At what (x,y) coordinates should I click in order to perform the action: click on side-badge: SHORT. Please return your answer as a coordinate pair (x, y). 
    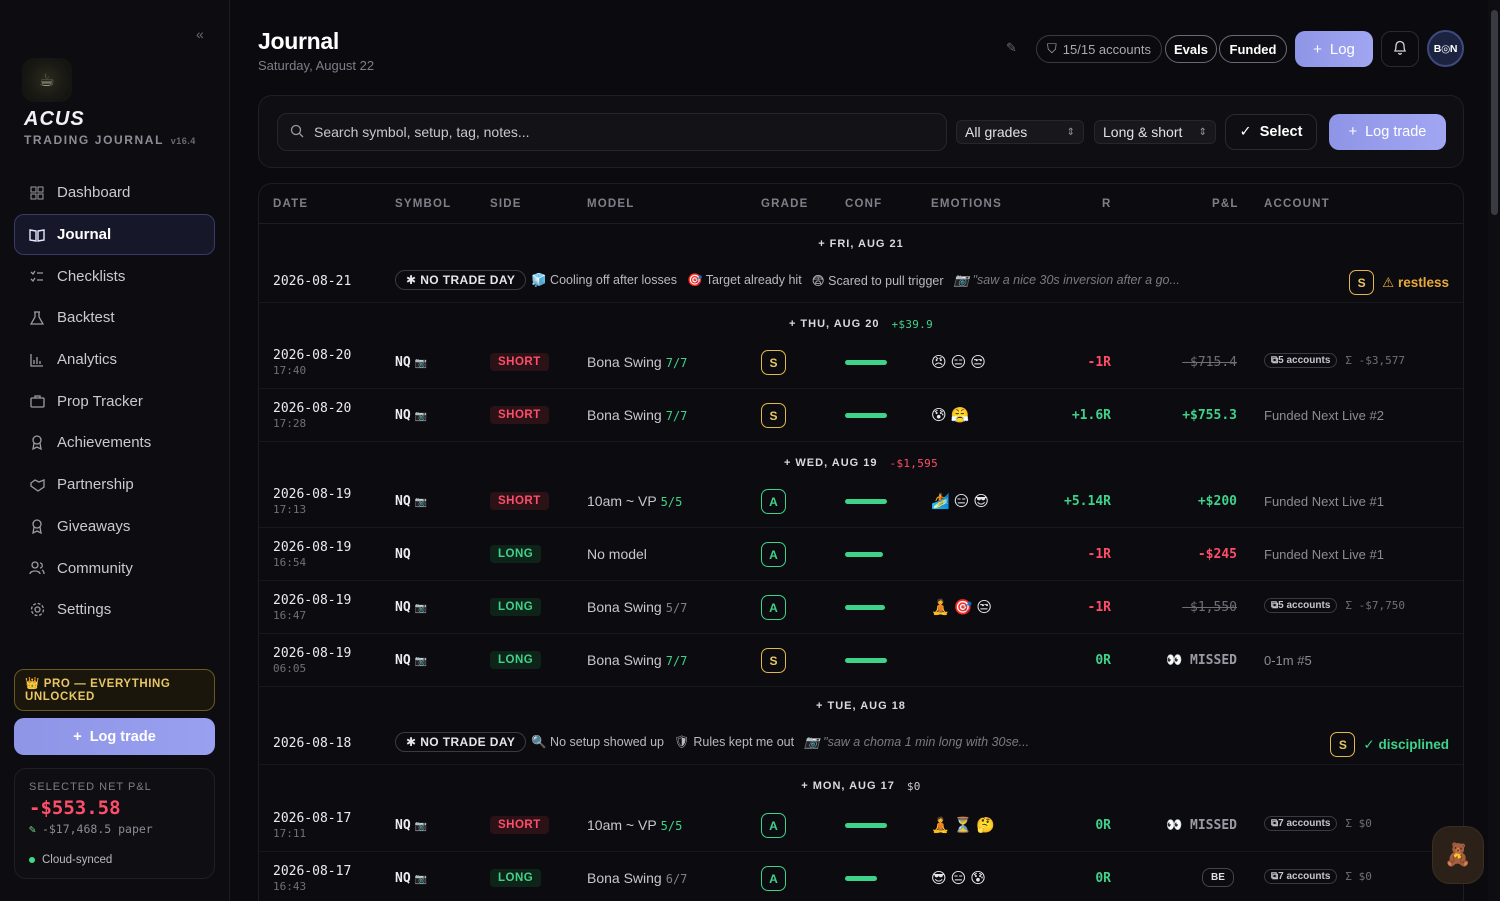
    Looking at the image, I should click on (519, 501).